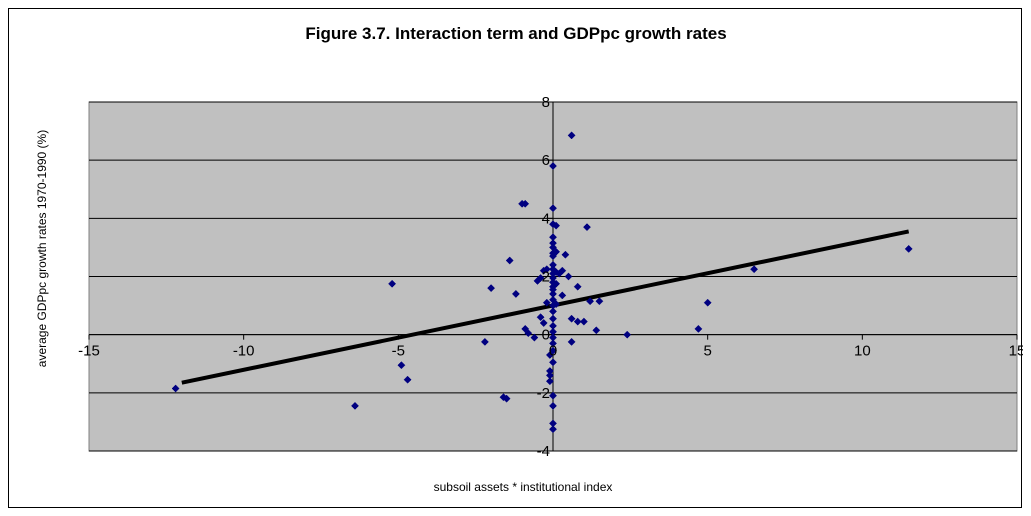 The width and height of the screenshot is (1031, 516). Describe the element at coordinates (546, 218) in the screenshot. I see `y-tick-label: 4` at that location.